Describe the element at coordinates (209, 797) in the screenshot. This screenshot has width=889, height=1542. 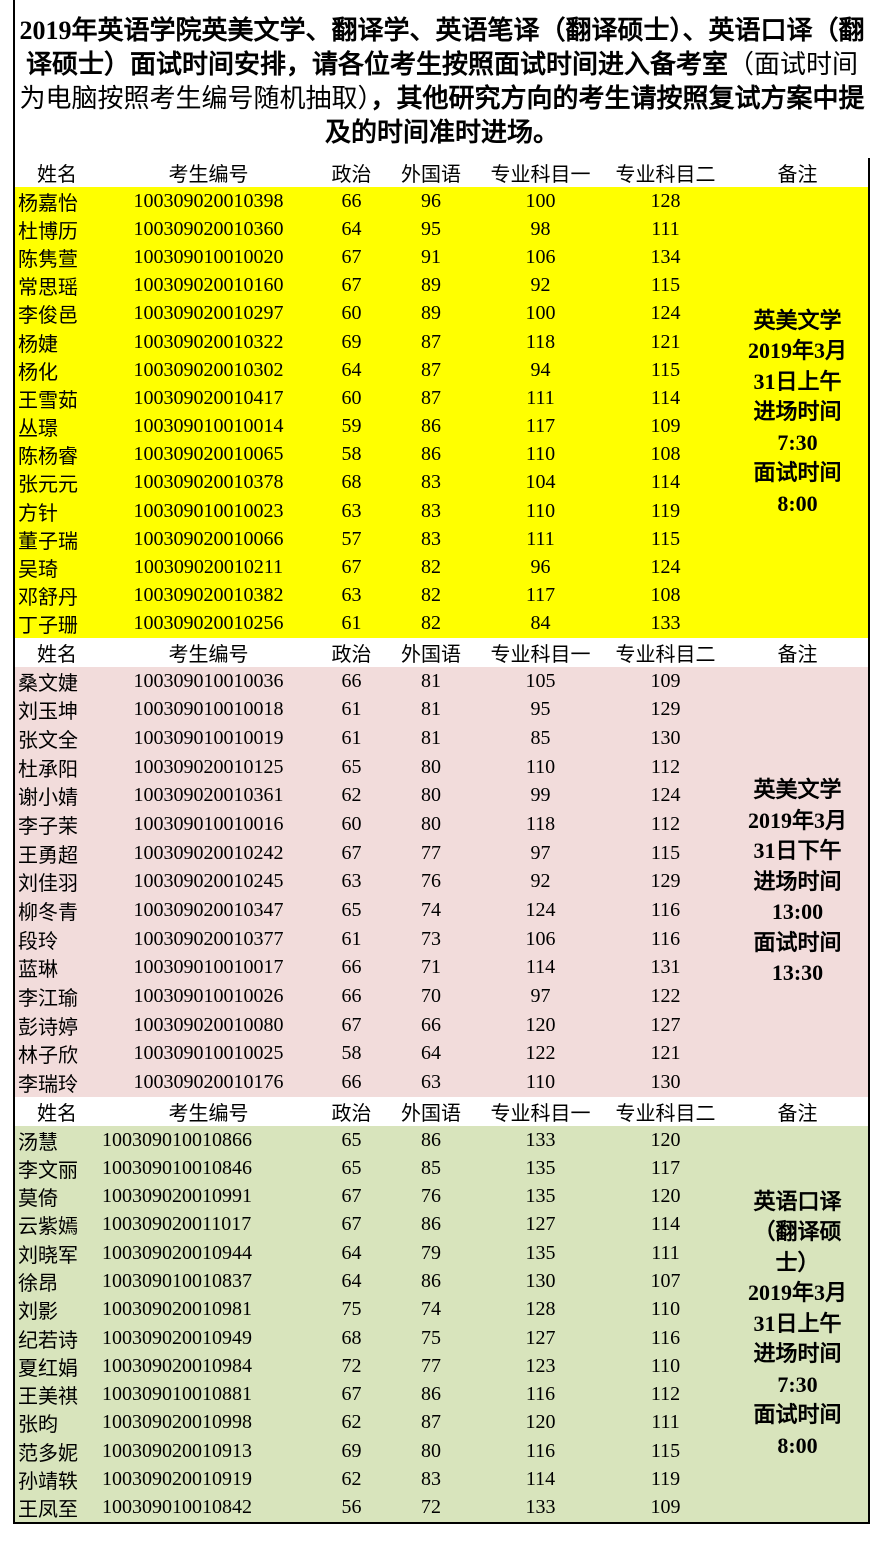
I see `text-cell: 100309020010361` at that location.